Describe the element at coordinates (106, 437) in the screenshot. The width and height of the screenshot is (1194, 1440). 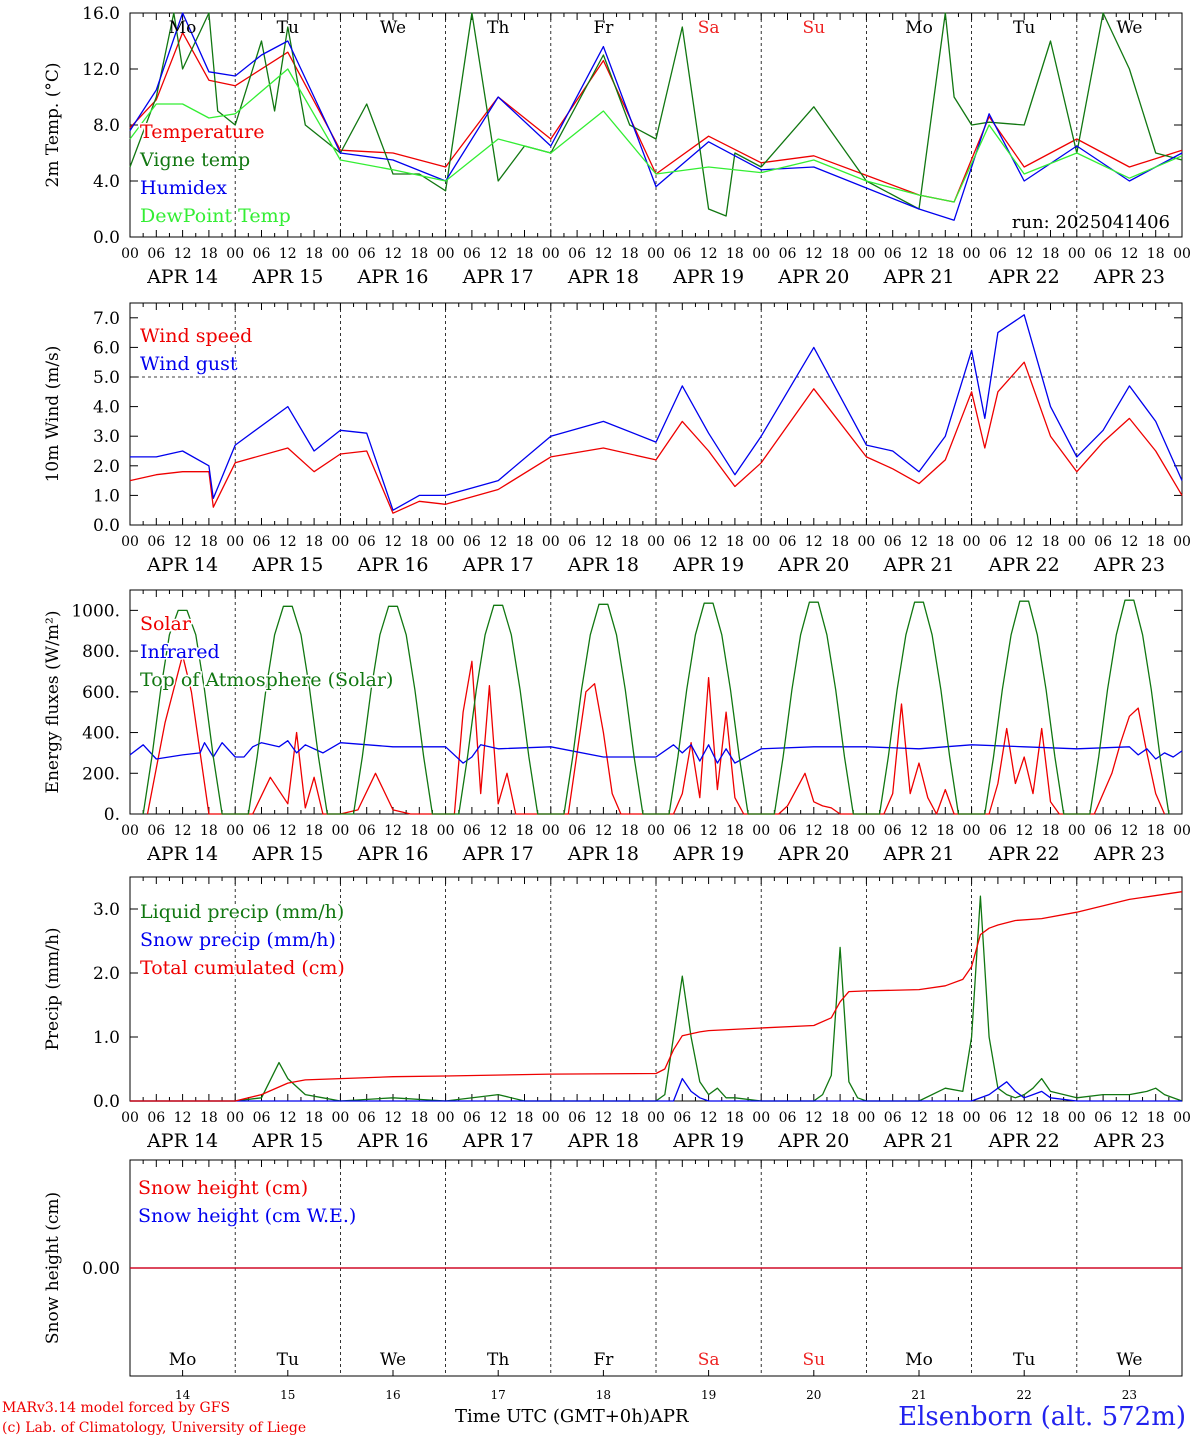
I see `y-tick-label: 3.0` at that location.